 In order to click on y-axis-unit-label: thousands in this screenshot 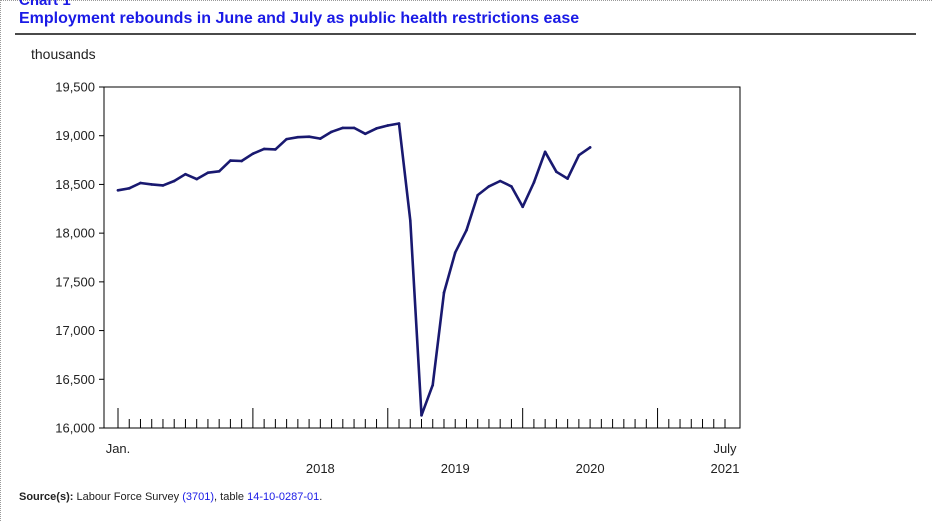, I will do `click(63, 54)`.